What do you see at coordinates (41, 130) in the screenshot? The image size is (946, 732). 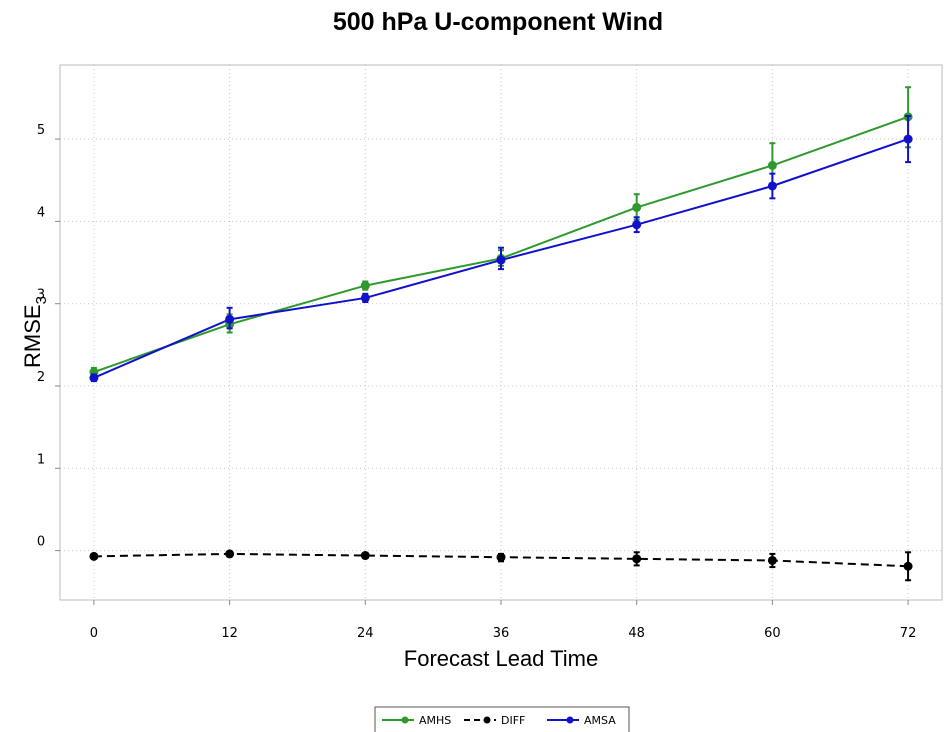 I see `y-tick-label: 5` at bounding box center [41, 130].